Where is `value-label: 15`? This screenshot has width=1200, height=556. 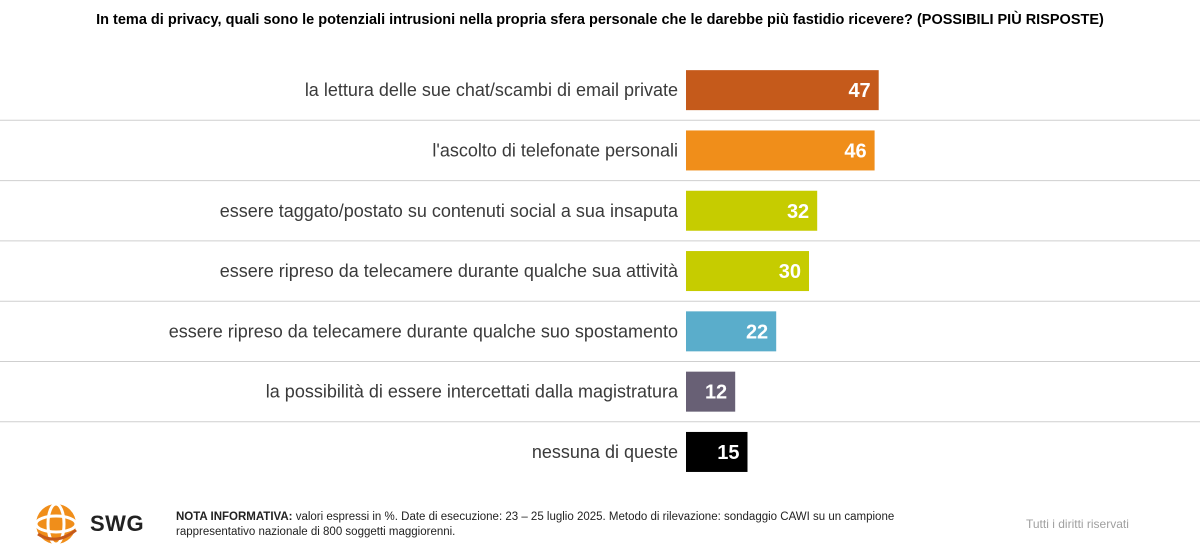
value-label: 15 is located at coordinates (728, 453).